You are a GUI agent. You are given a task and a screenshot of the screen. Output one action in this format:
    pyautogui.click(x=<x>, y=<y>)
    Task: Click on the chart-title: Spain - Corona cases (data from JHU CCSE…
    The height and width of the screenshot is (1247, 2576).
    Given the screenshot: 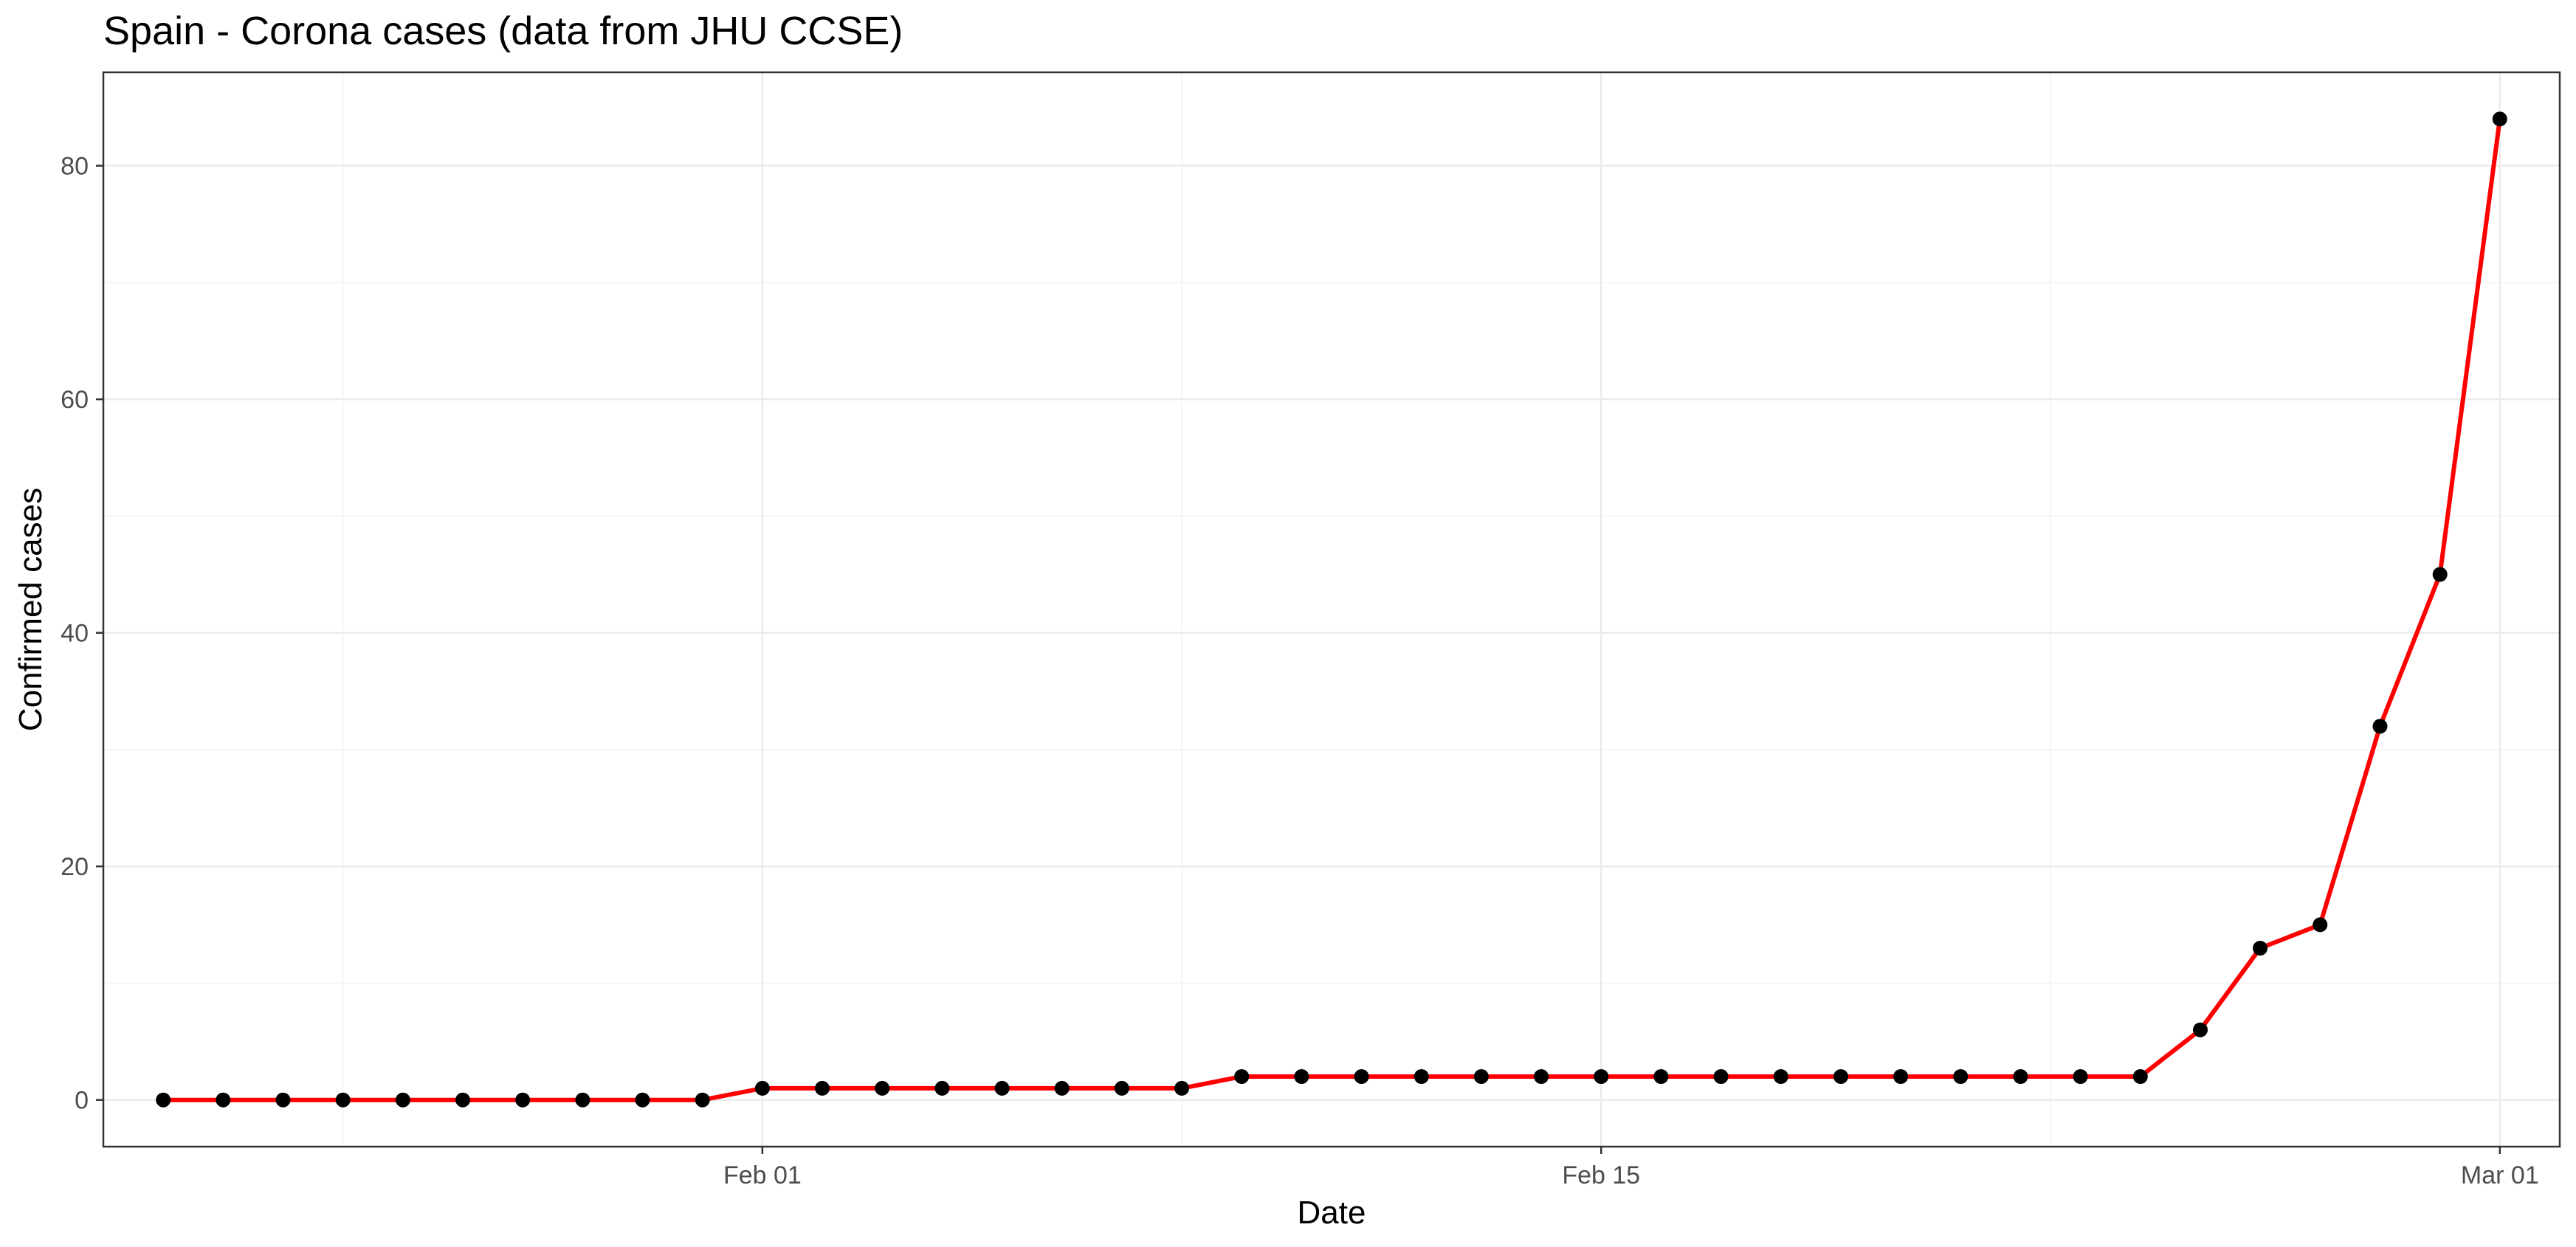 What is the action you would take?
    pyautogui.click(x=503, y=31)
    